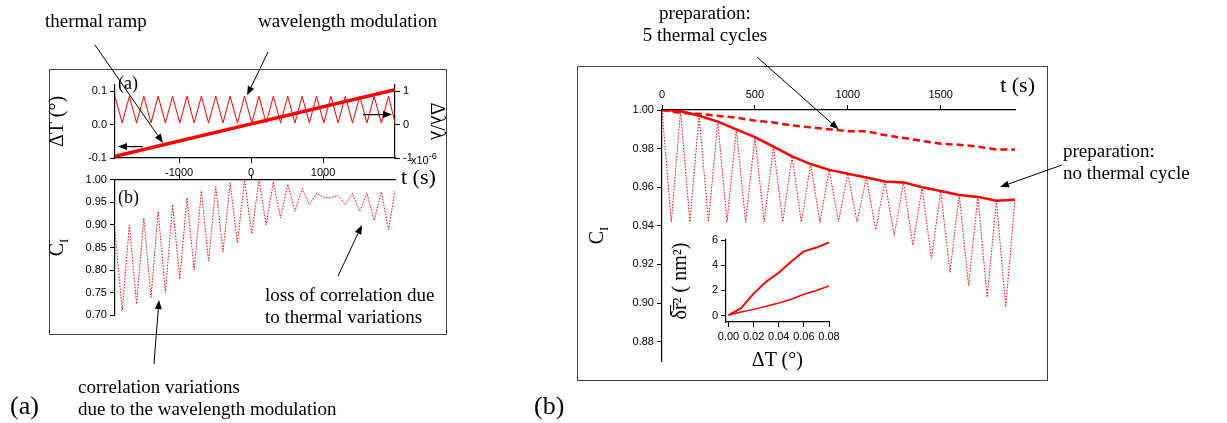  I want to click on text: correlation variations due to the wavelength modulation, so click(207, 398).